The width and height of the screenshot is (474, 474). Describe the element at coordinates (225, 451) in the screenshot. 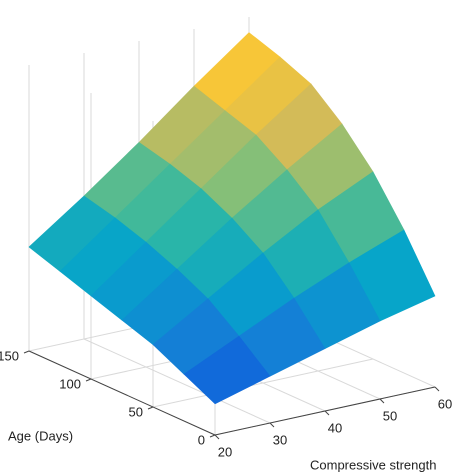

I see `x-tick-label: 20` at that location.